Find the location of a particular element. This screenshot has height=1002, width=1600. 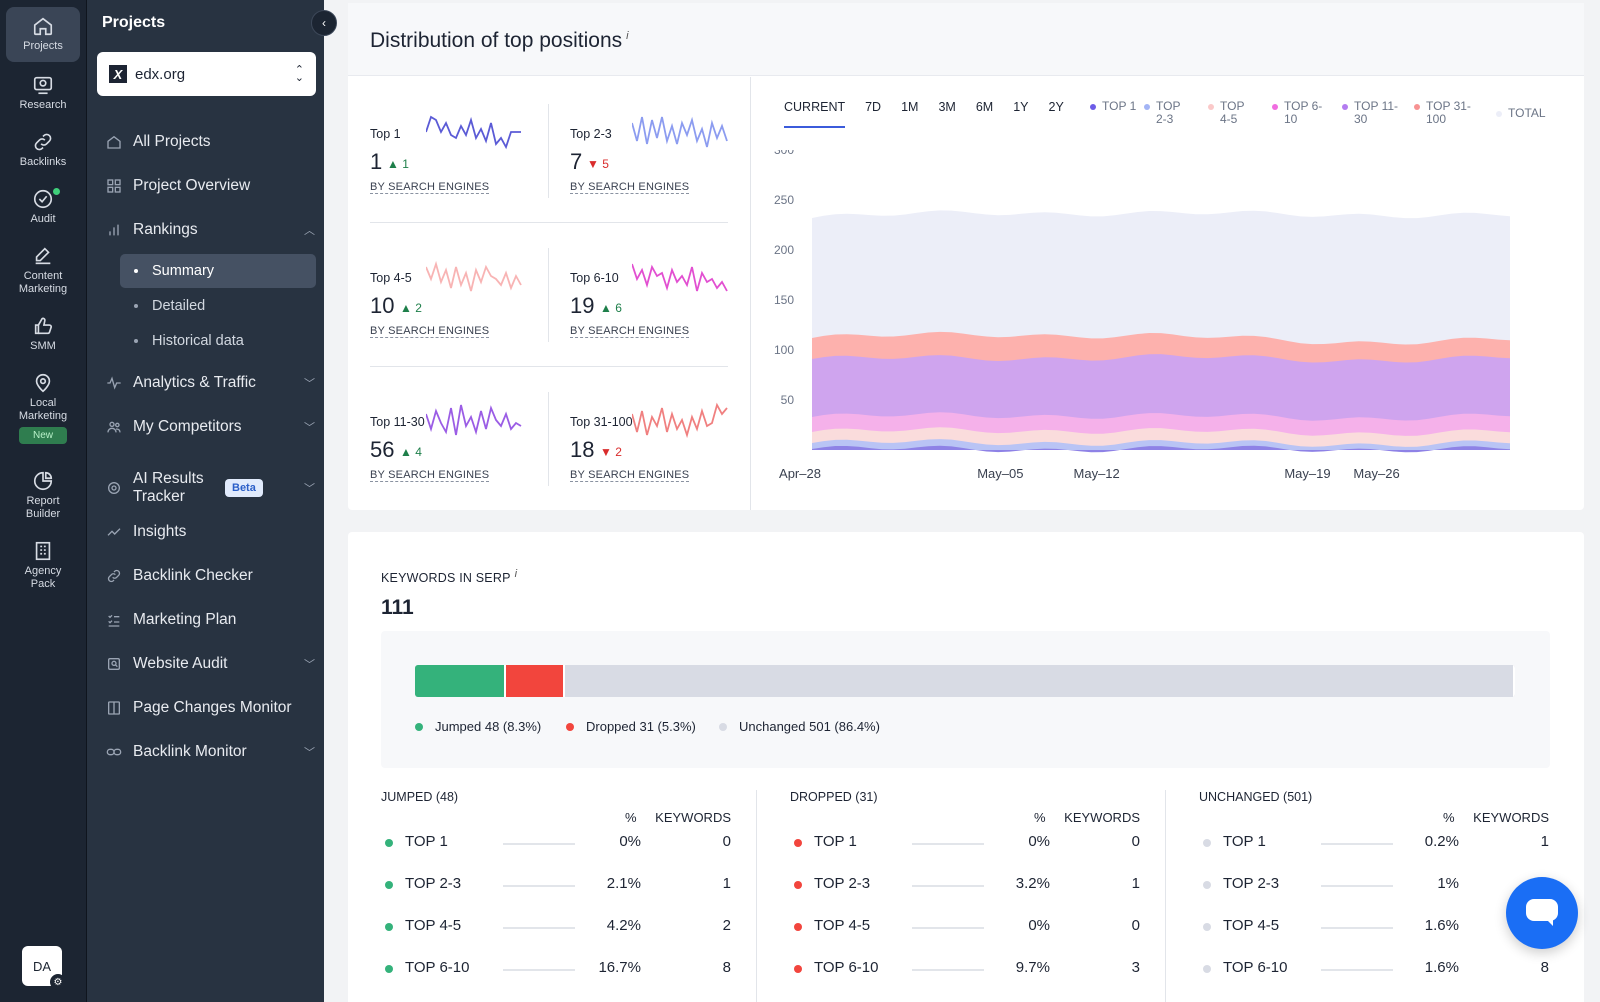

sidebar-item-analytics-traffic: Analytics & Traffic ﹀ is located at coordinates (210, 383).